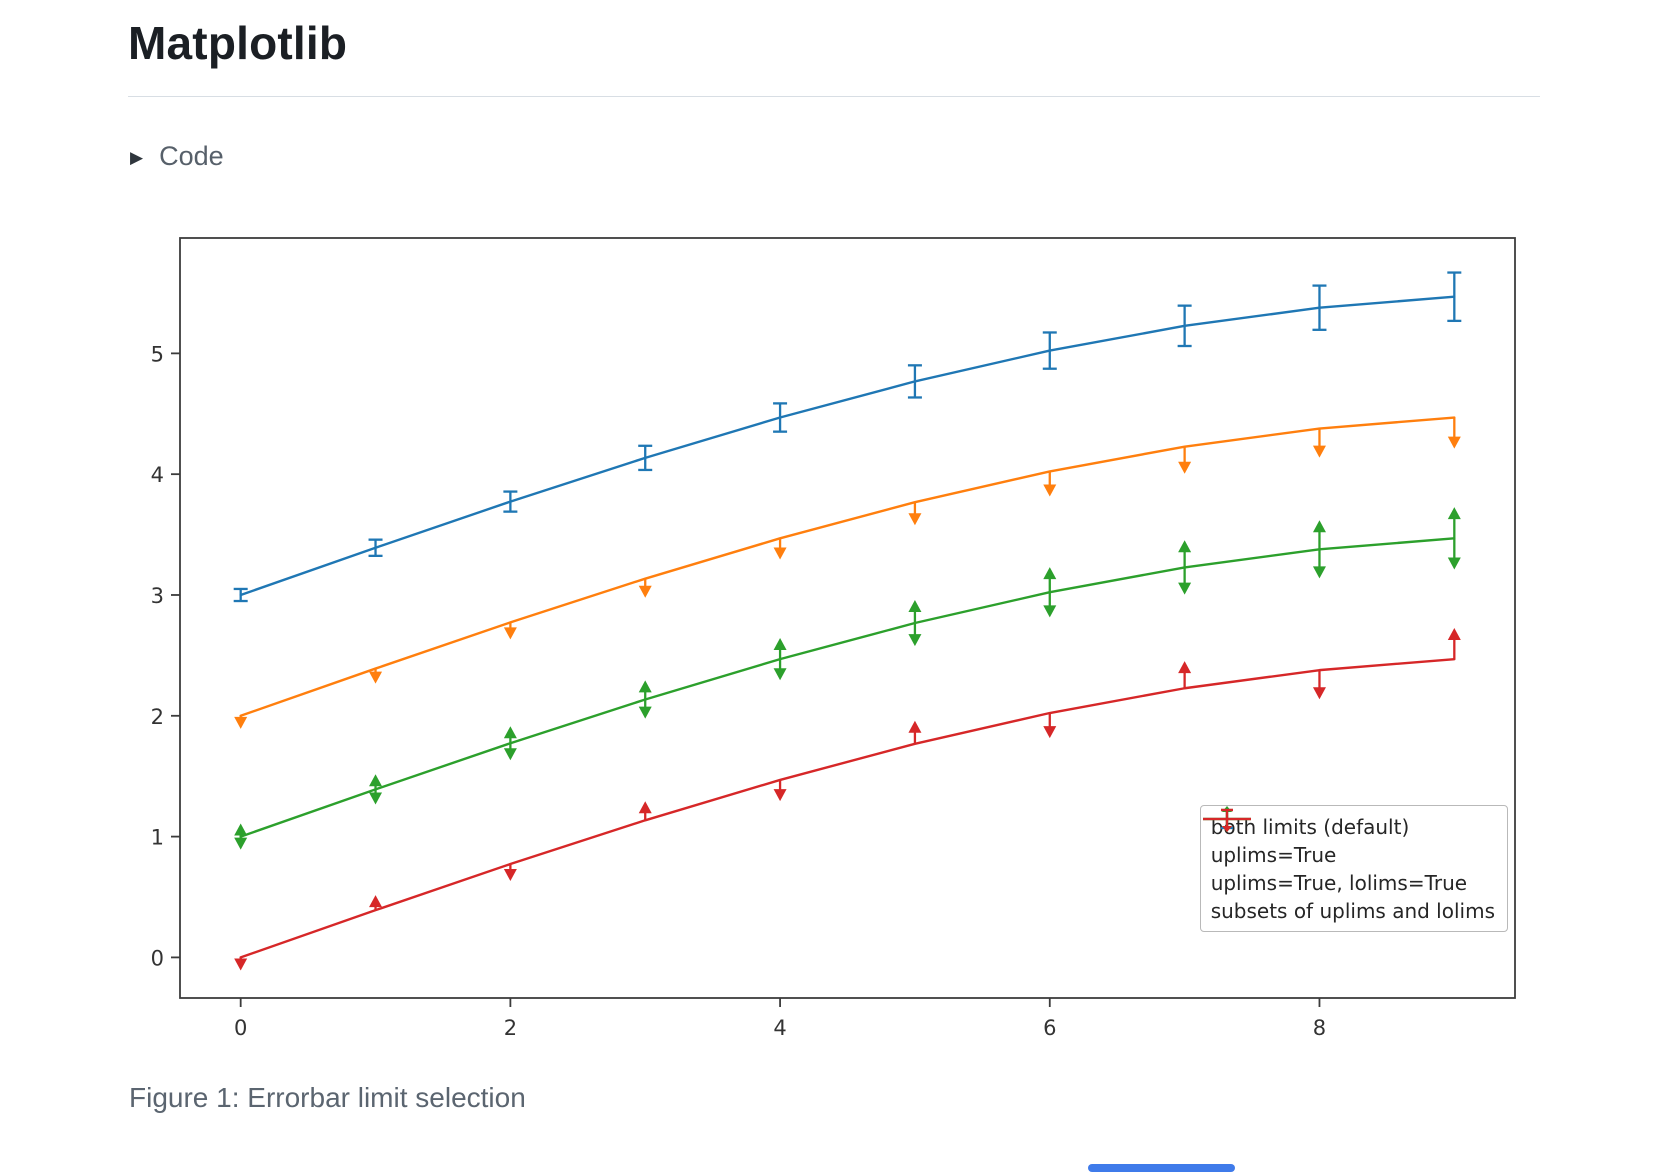 This screenshot has height=1172, width=1666. What do you see at coordinates (240, 1028) in the screenshot?
I see `x-tick-label: 0` at bounding box center [240, 1028].